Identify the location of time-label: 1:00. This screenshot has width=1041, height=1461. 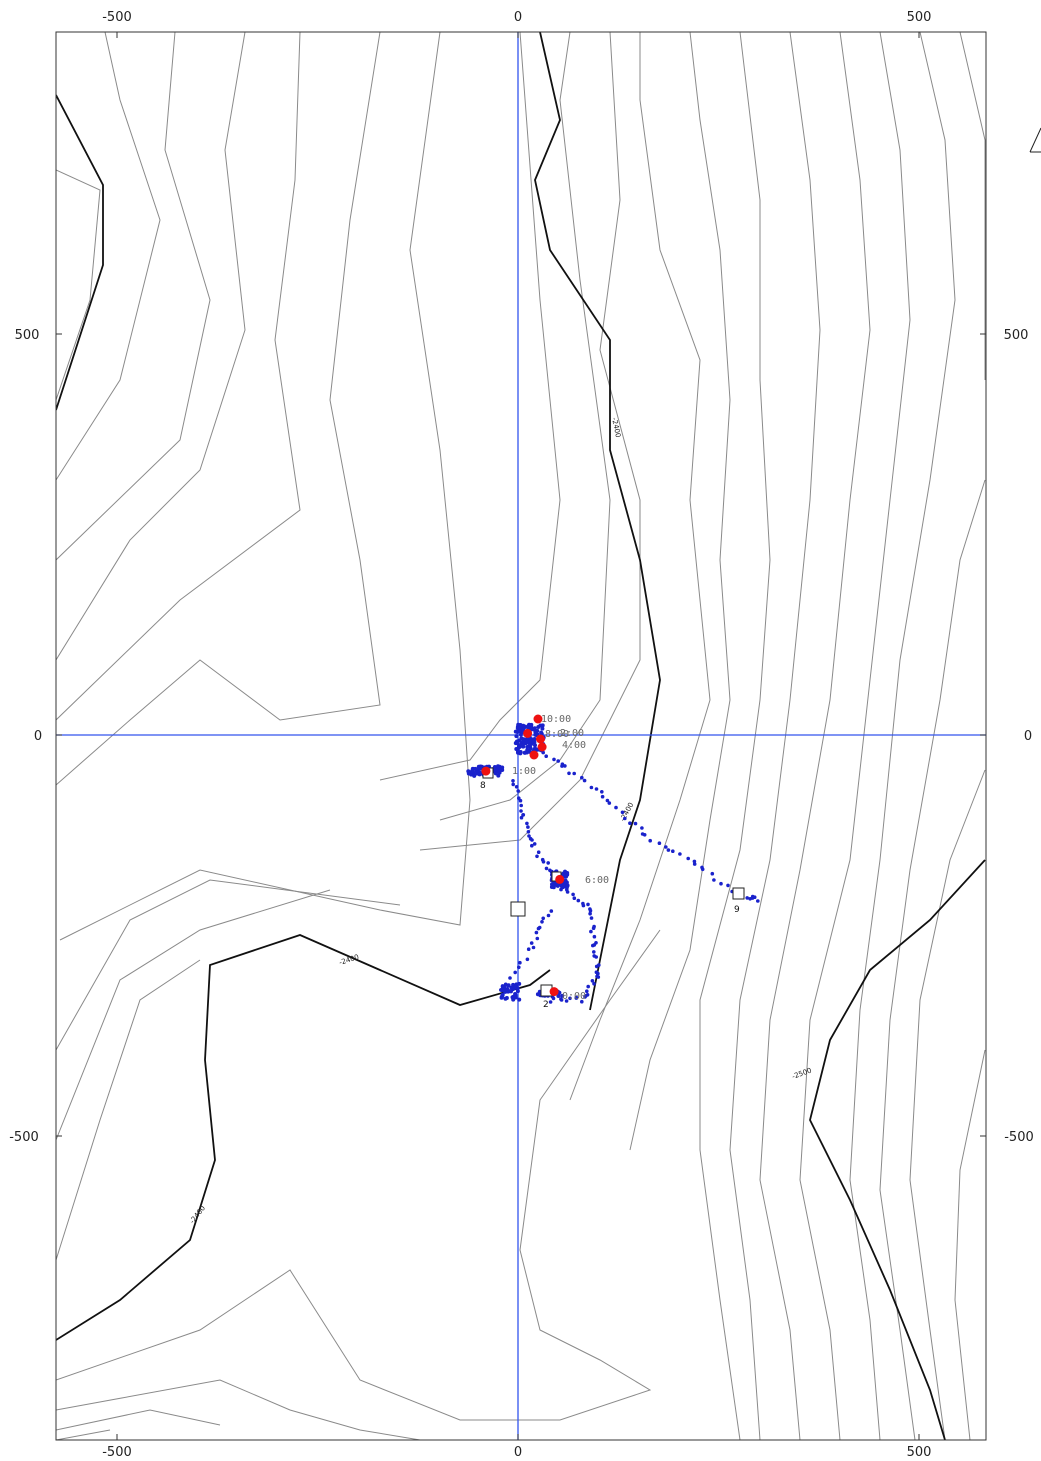
(524, 771).